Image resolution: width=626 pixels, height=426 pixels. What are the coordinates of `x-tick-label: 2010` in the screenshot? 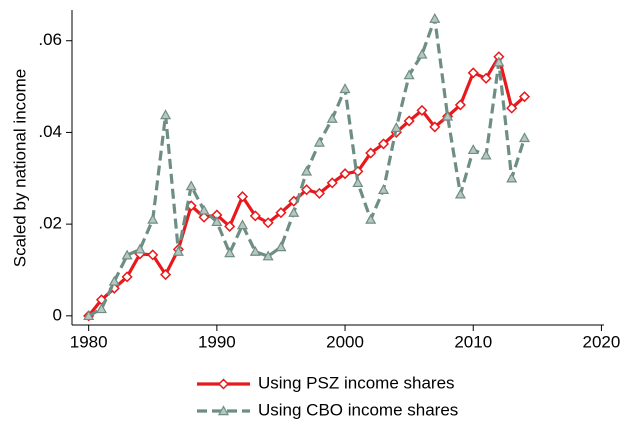 It's located at (473, 341).